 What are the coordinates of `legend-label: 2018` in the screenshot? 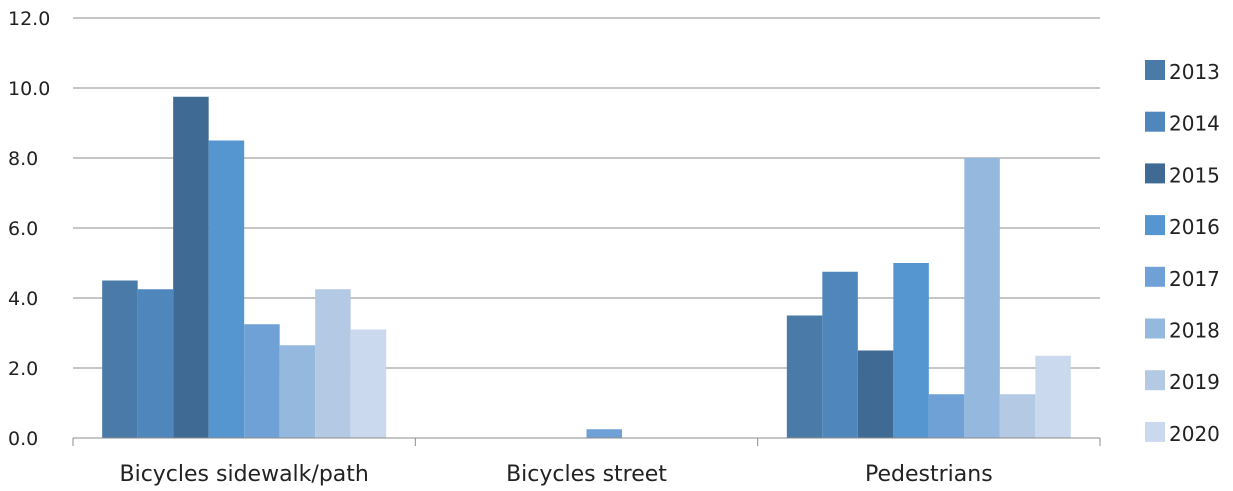 It's located at (1194, 331).